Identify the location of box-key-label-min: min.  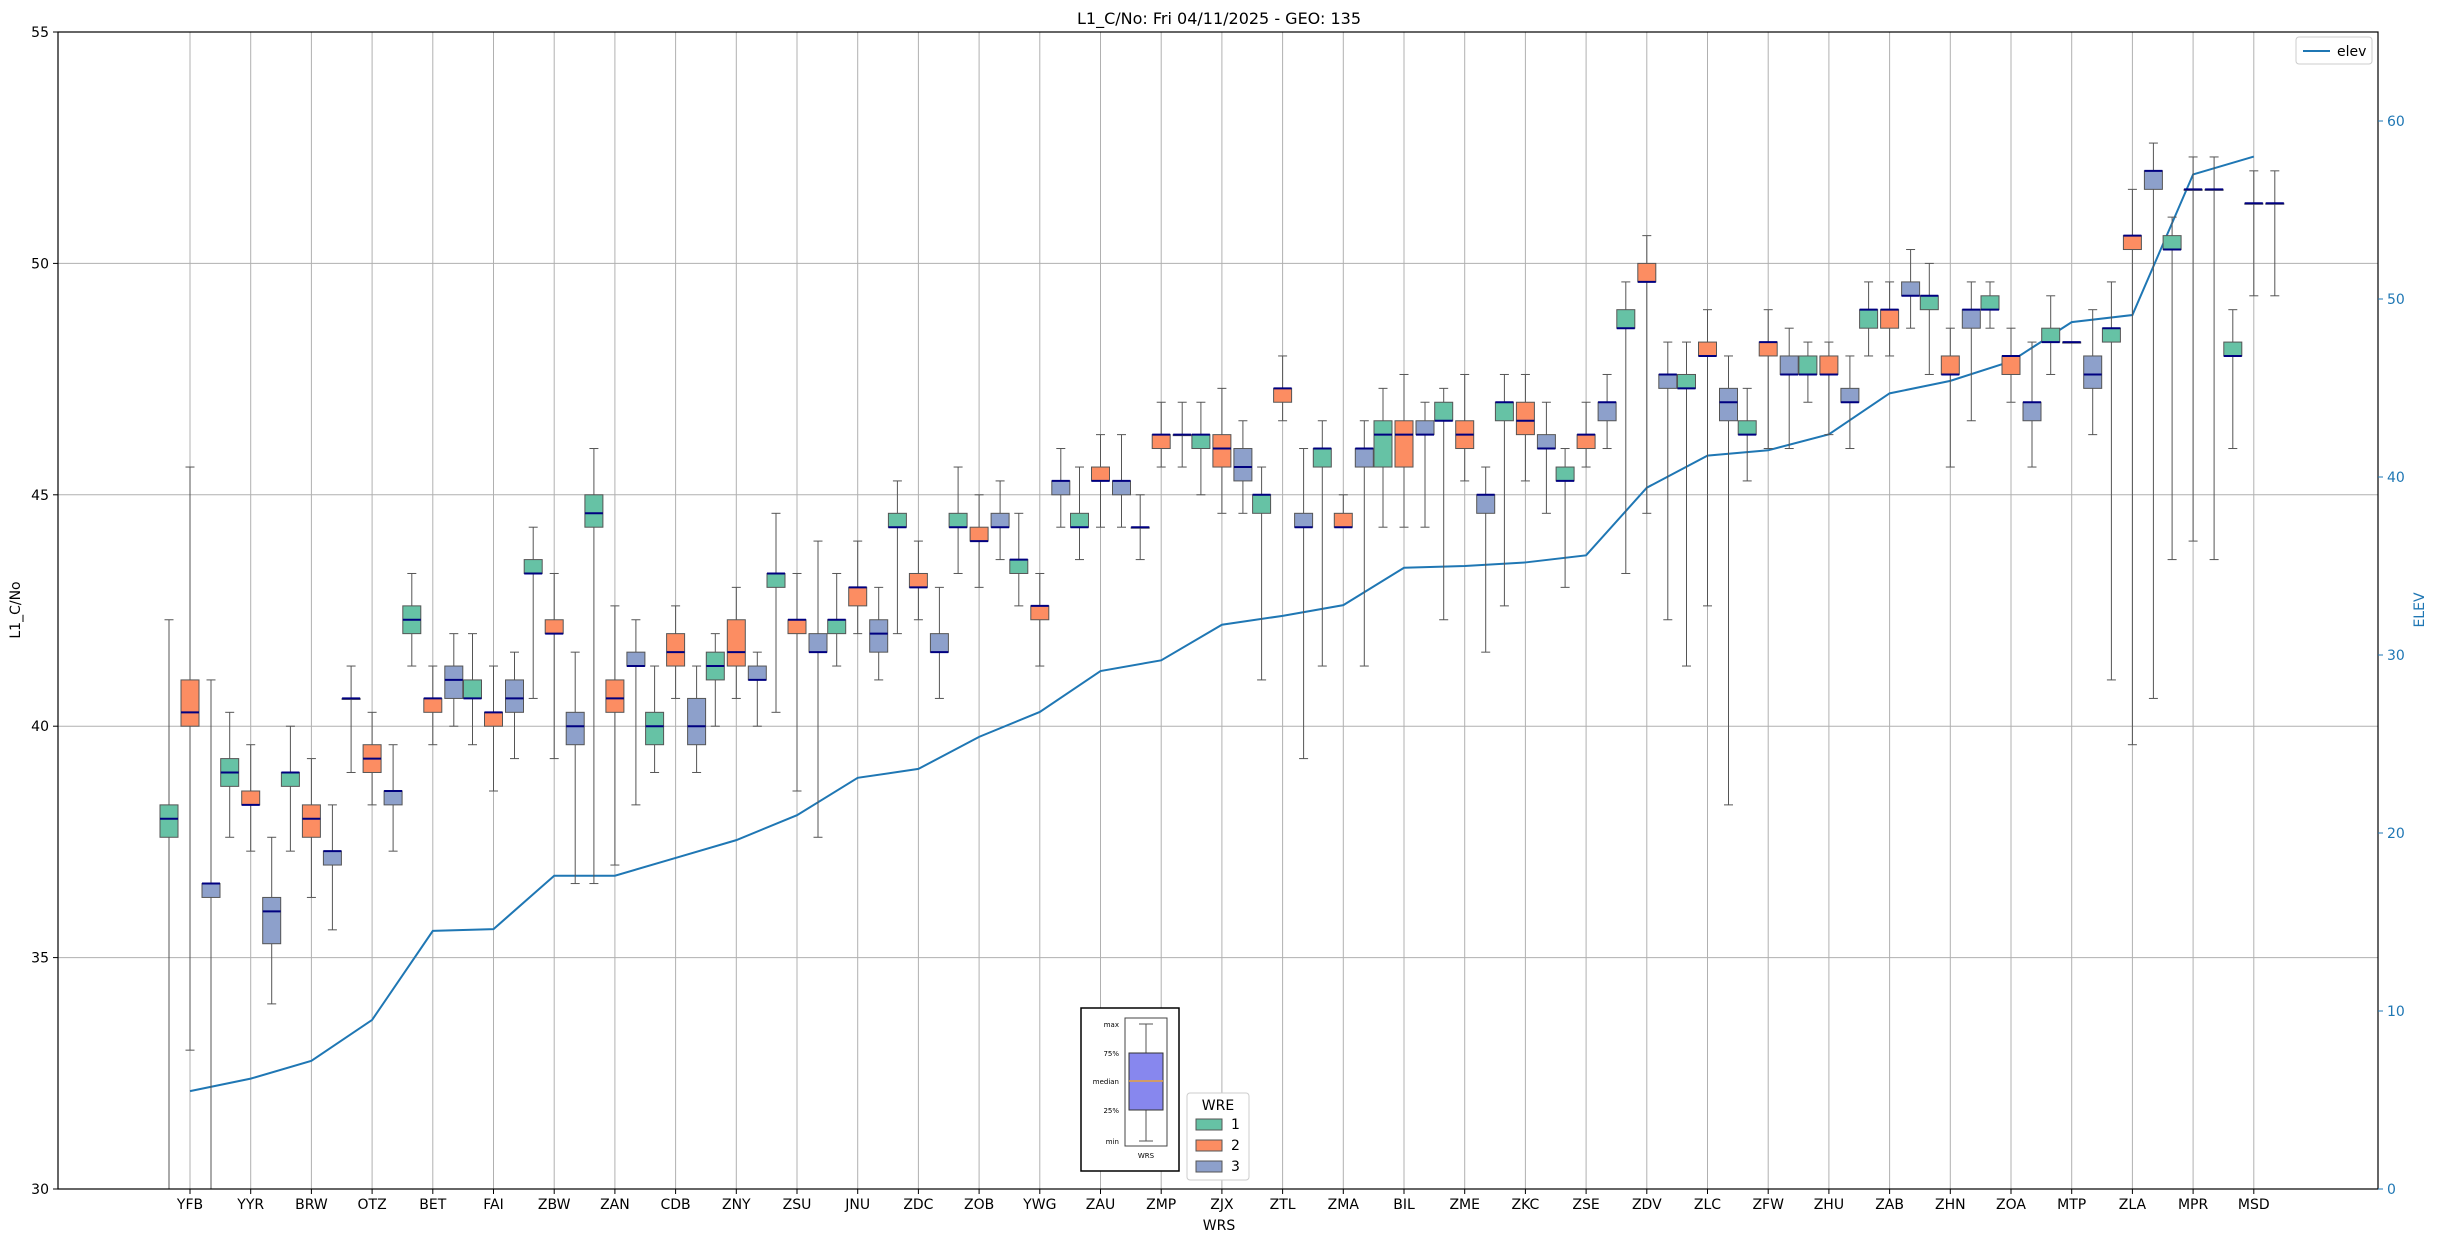
(1112, 1142).